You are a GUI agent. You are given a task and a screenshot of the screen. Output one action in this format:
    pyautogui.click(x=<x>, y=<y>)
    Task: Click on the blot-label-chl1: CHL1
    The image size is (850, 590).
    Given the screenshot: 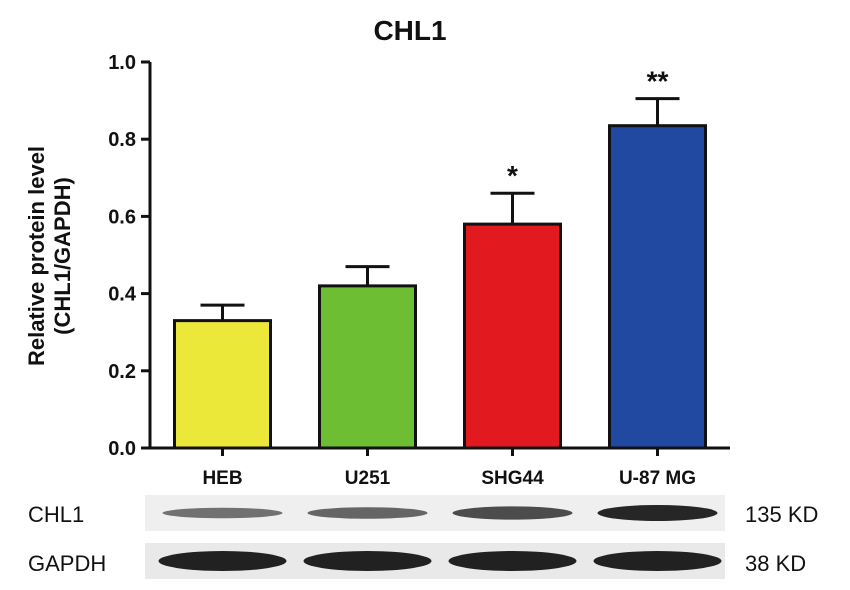 What is the action you would take?
    pyautogui.click(x=56, y=514)
    